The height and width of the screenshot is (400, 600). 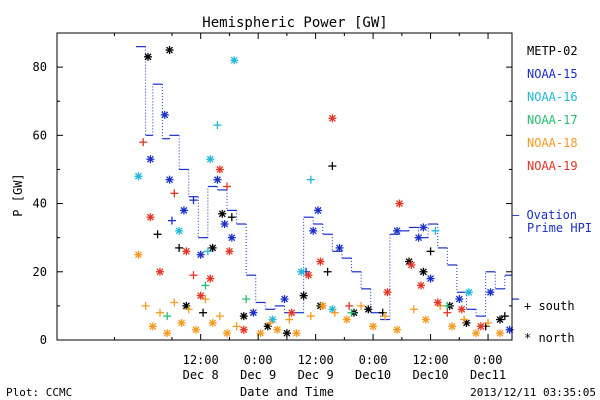 What do you see at coordinates (559, 228) in the screenshot?
I see `legend-ovation-line-2: Prime HPI` at bounding box center [559, 228].